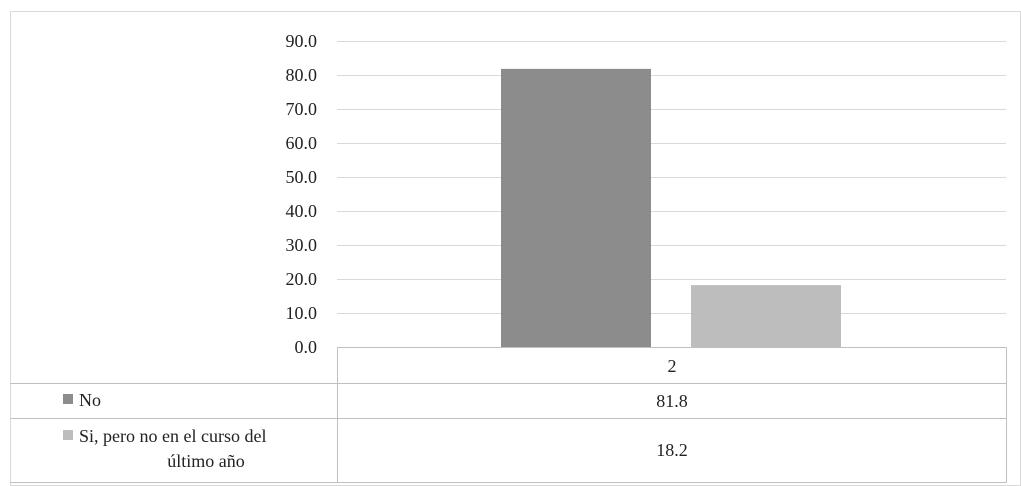 Image resolution: width=1021 pixels, height=486 pixels. I want to click on y-axis-ticks: 0.0 10.0 20.0 30.0 40.0 50.0 60.0 70.0 80.0 90.0, so click(302, 194).